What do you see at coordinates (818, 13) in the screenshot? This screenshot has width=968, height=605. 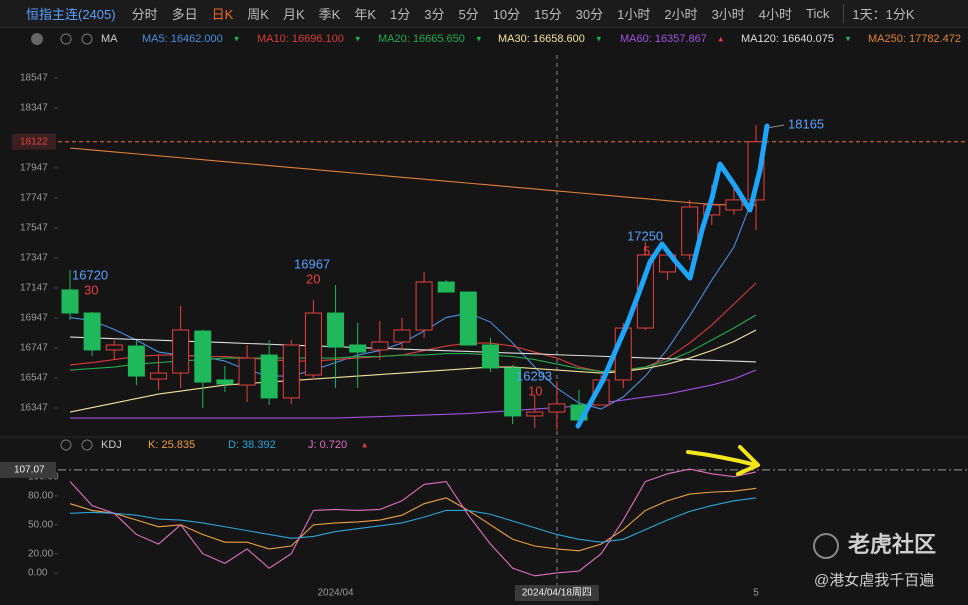 I see `tab: Tick` at bounding box center [818, 13].